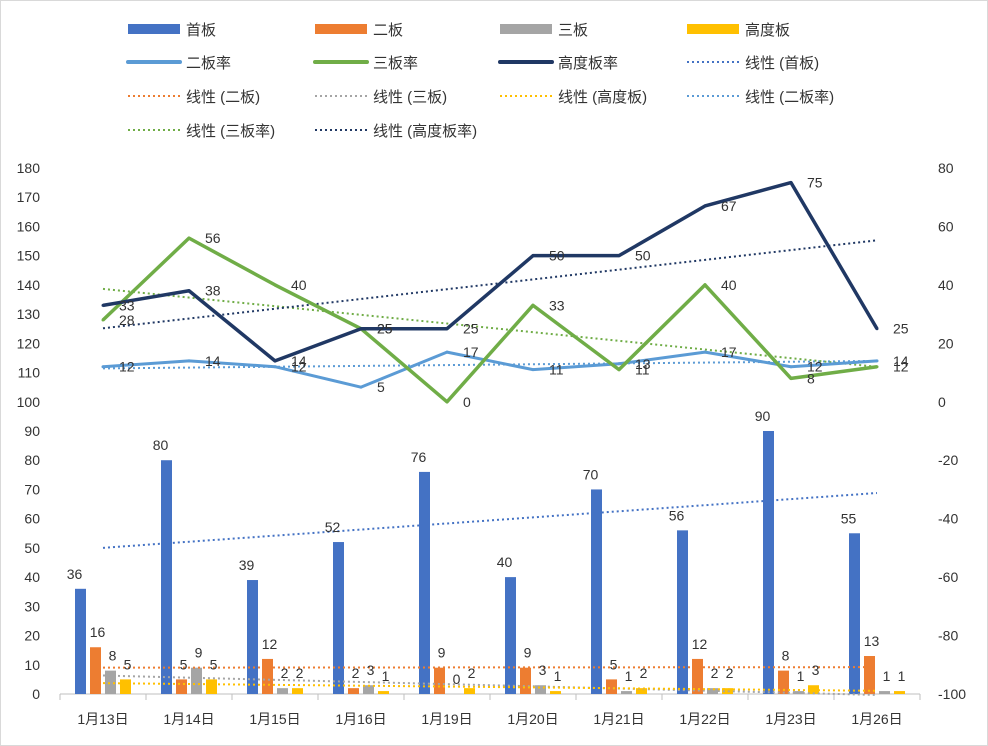  I want to click on x-tick-label: 1月26日, so click(876, 719).